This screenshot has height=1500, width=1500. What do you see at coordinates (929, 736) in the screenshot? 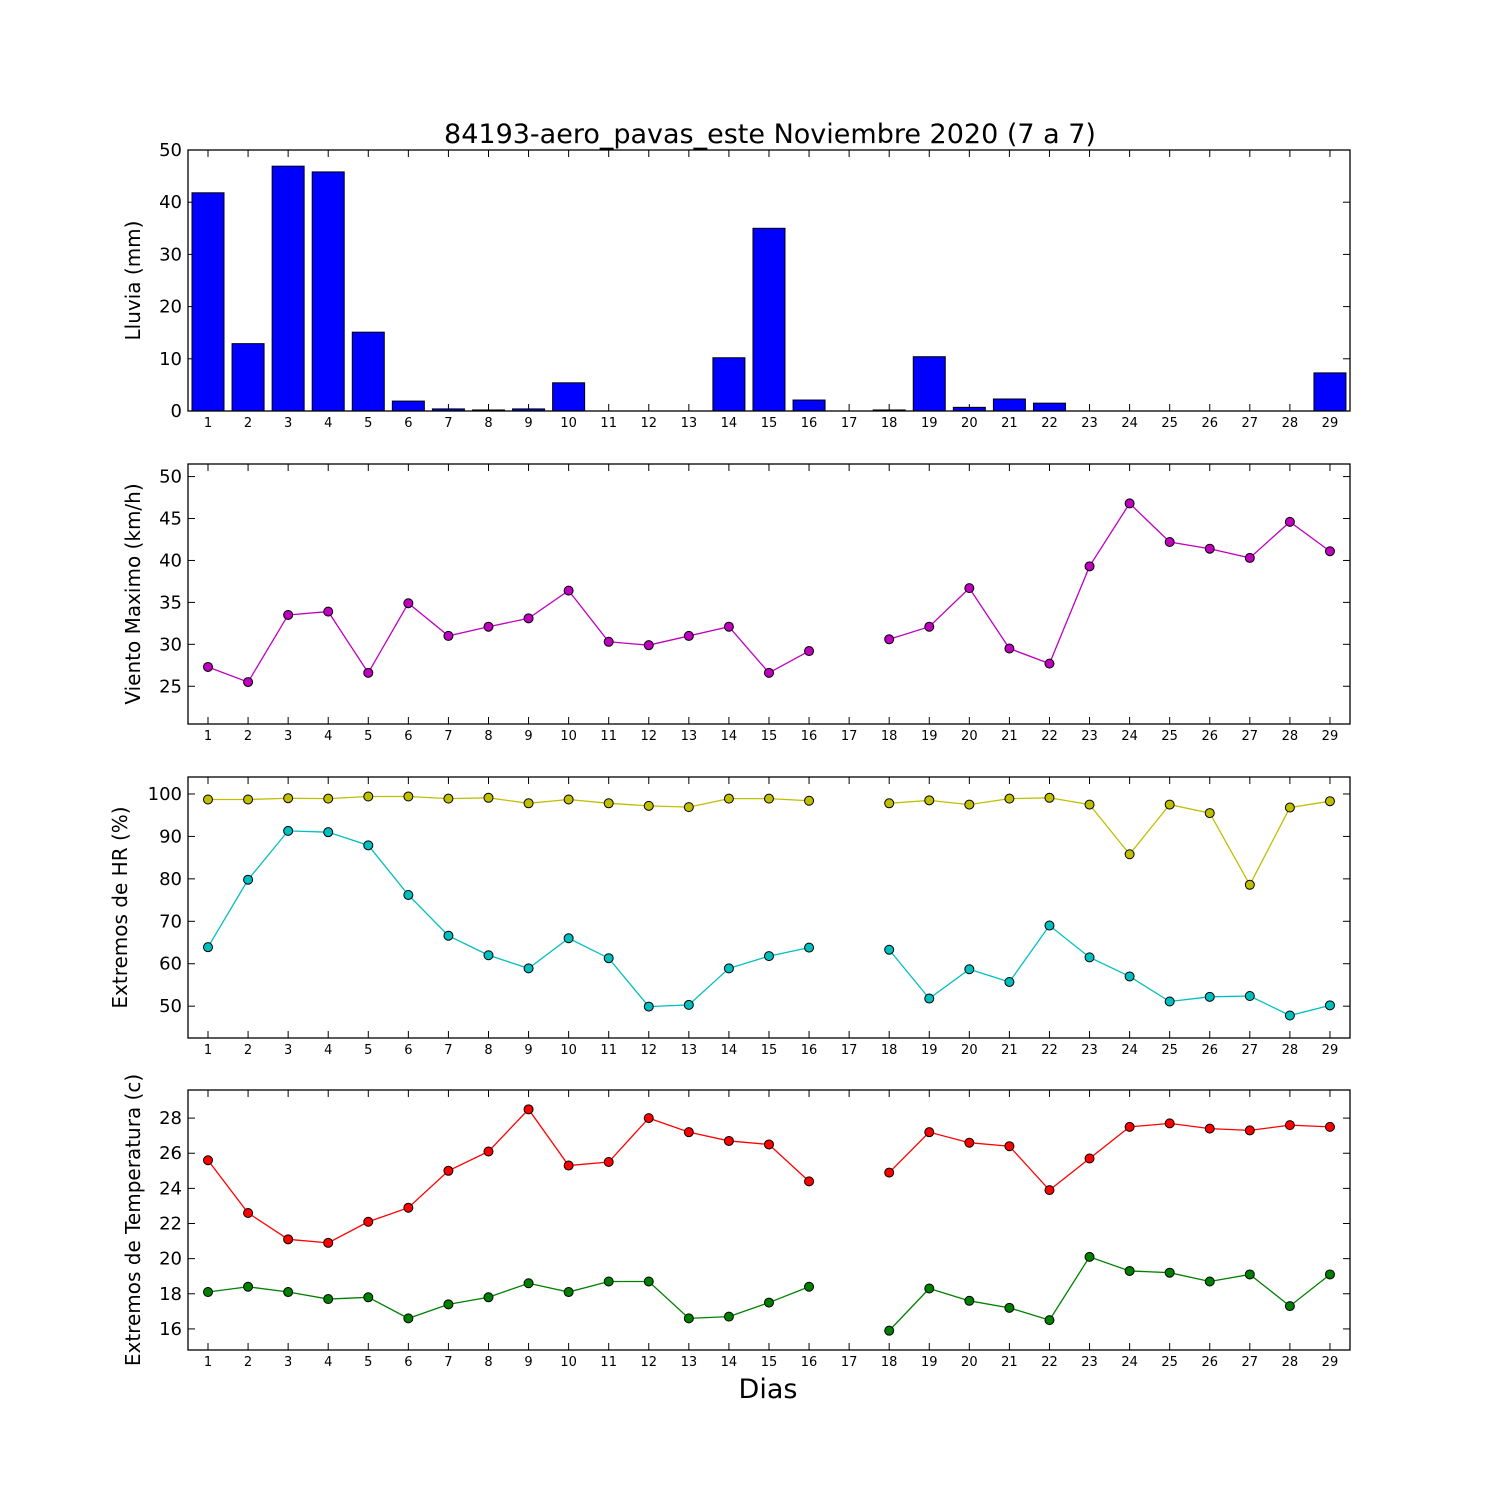
I see `x-tick-label: 19` at bounding box center [929, 736].